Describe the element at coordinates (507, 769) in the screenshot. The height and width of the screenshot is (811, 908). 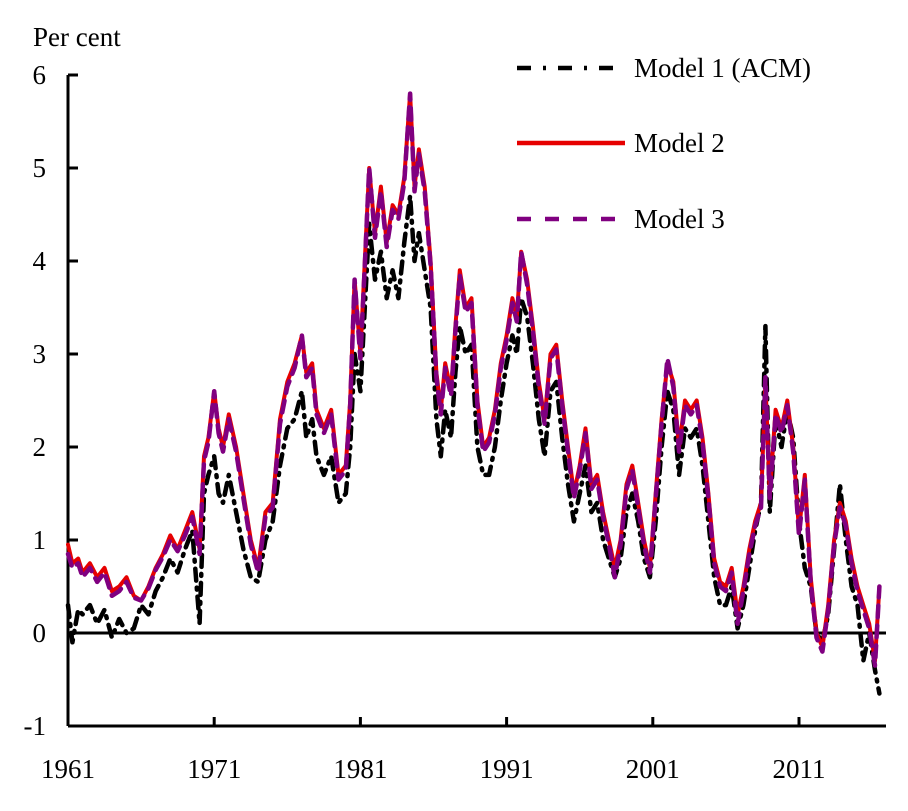
I see `x-tick-label: 1991` at that location.